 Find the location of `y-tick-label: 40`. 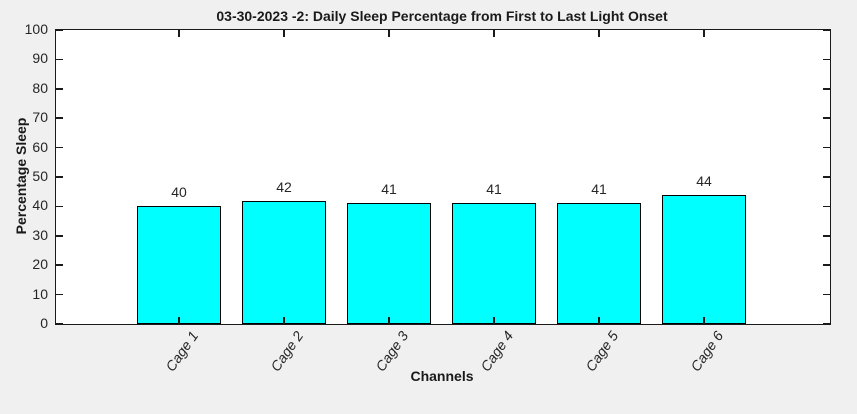

y-tick-label: 40 is located at coordinates (40, 205).